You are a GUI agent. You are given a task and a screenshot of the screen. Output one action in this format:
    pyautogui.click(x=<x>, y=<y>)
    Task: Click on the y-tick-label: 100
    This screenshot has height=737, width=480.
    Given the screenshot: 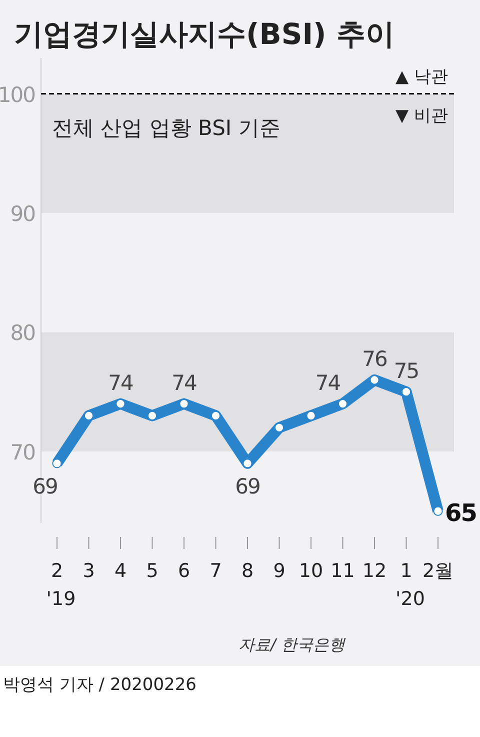 What is the action you would take?
    pyautogui.click(x=17, y=94)
    